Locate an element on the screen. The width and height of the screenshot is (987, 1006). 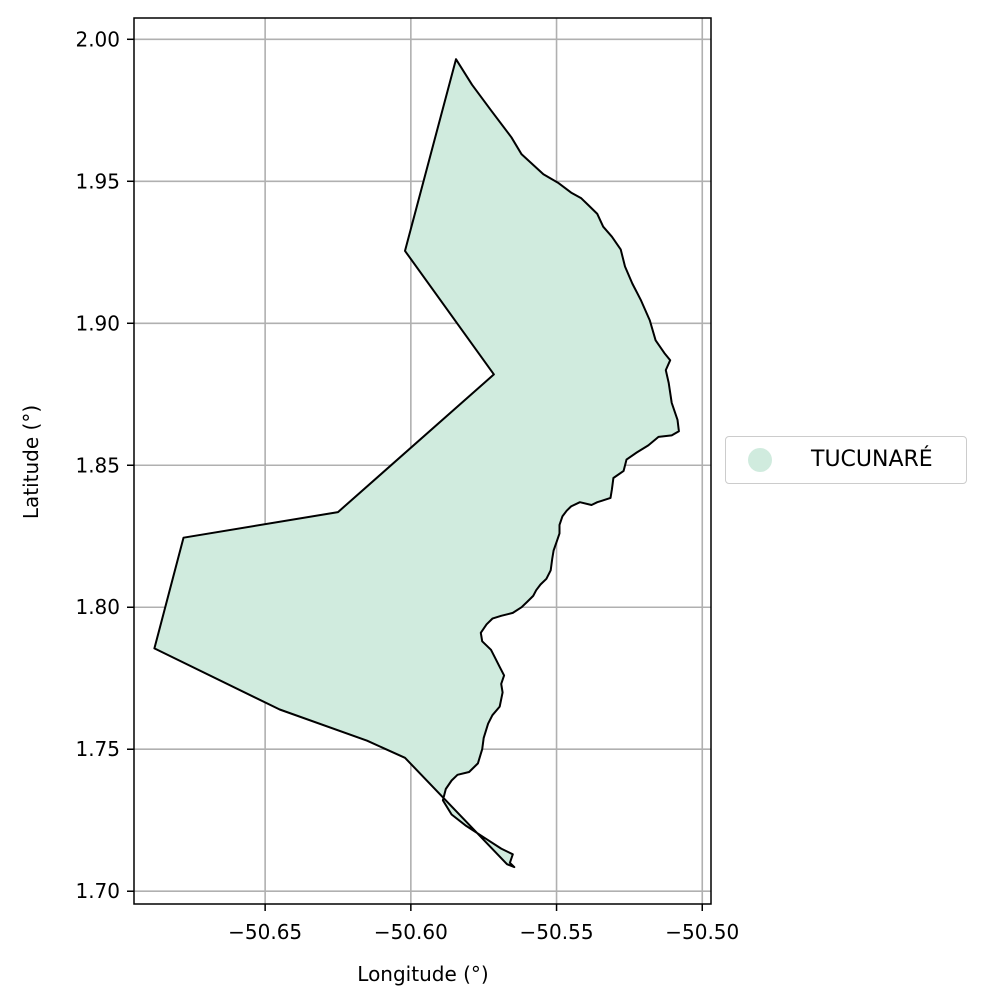
y-tick-label: 1.80 is located at coordinates (97, 607).